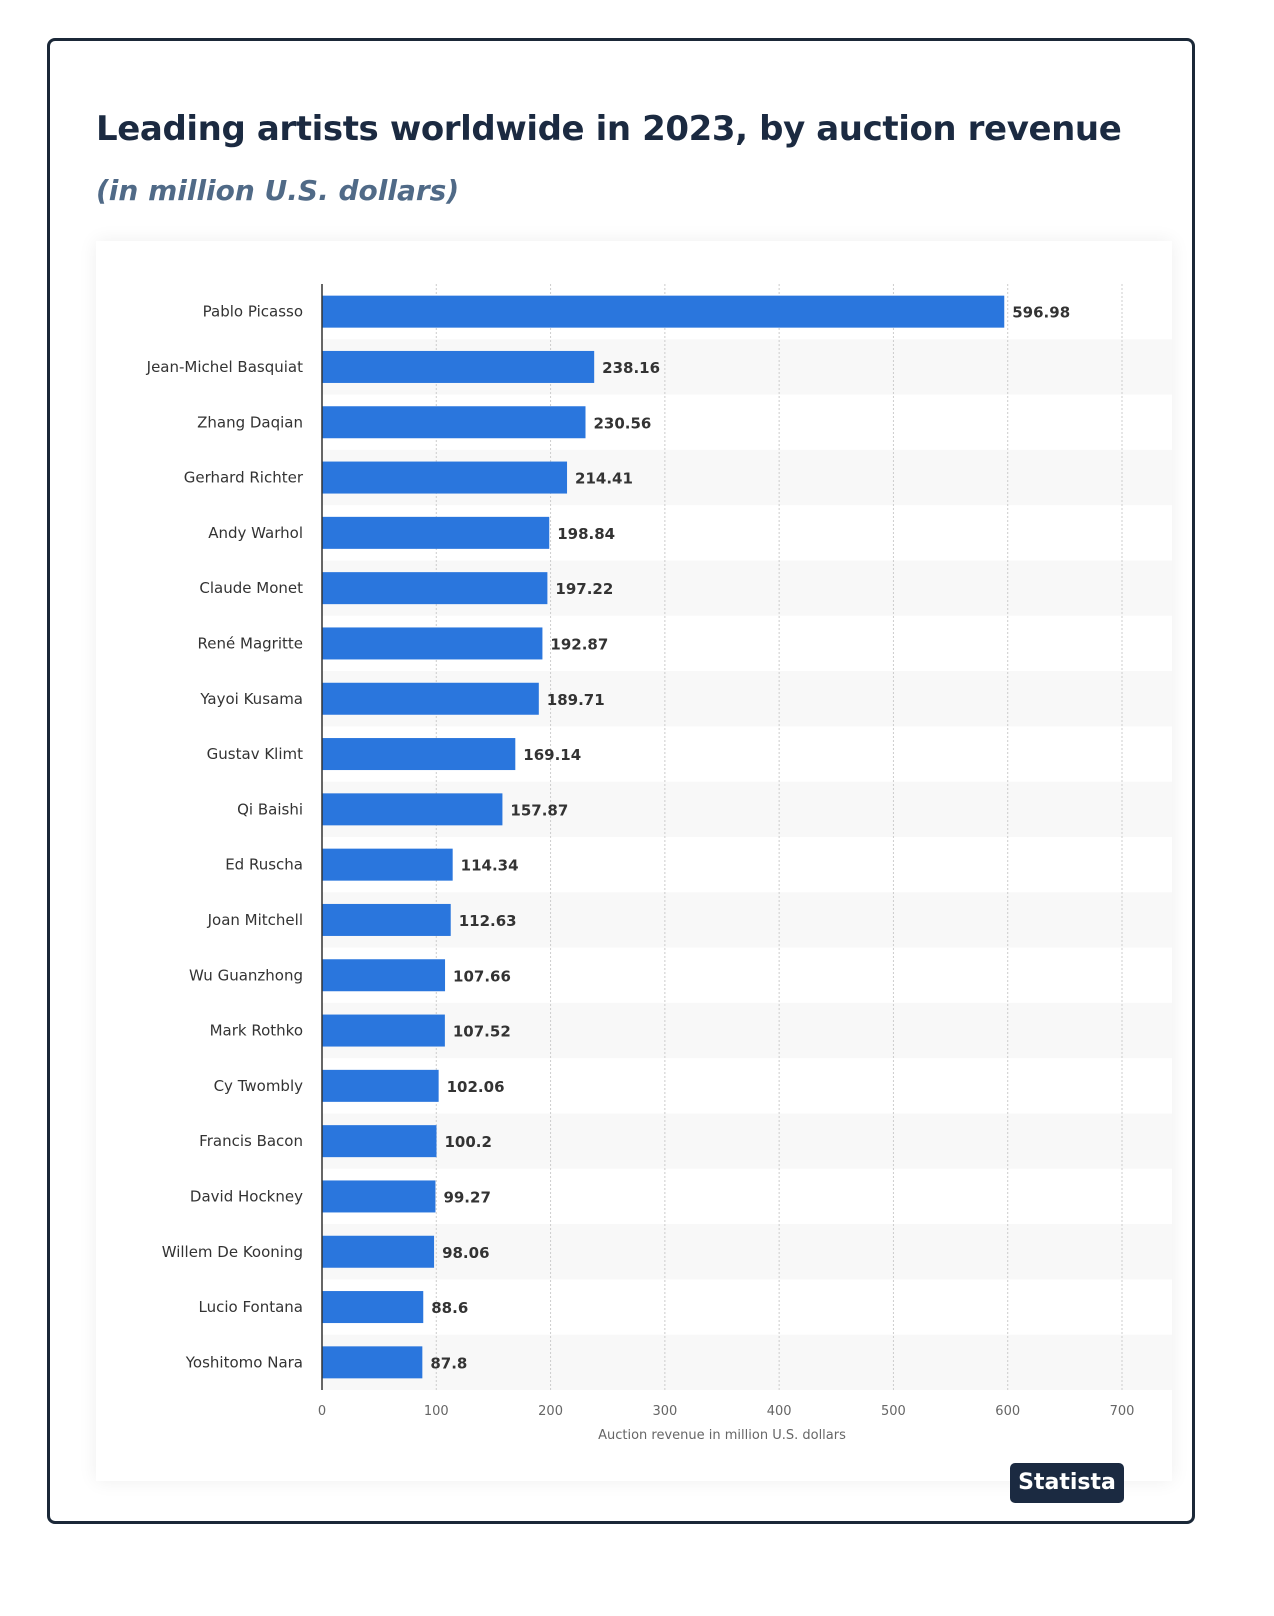 The width and height of the screenshot is (1274, 1616). What do you see at coordinates (255, 754) in the screenshot?
I see `category-label: Gustav Klimt` at bounding box center [255, 754].